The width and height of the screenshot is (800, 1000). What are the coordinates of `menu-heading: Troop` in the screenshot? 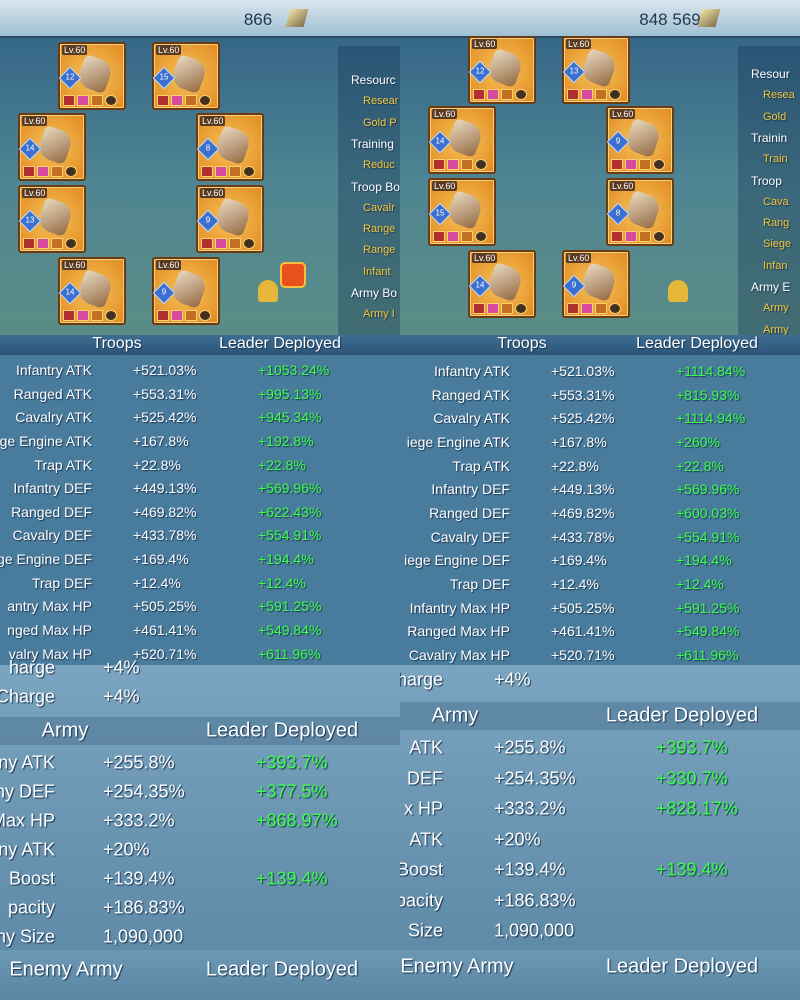 It's located at (766, 180).